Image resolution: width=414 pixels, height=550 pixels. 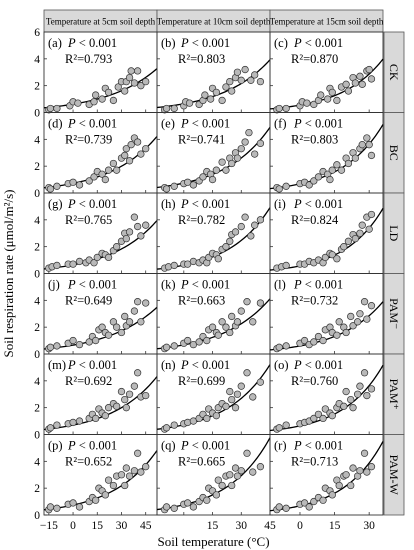 I want to click on x-tick-label: −15, so click(x=49, y=526).